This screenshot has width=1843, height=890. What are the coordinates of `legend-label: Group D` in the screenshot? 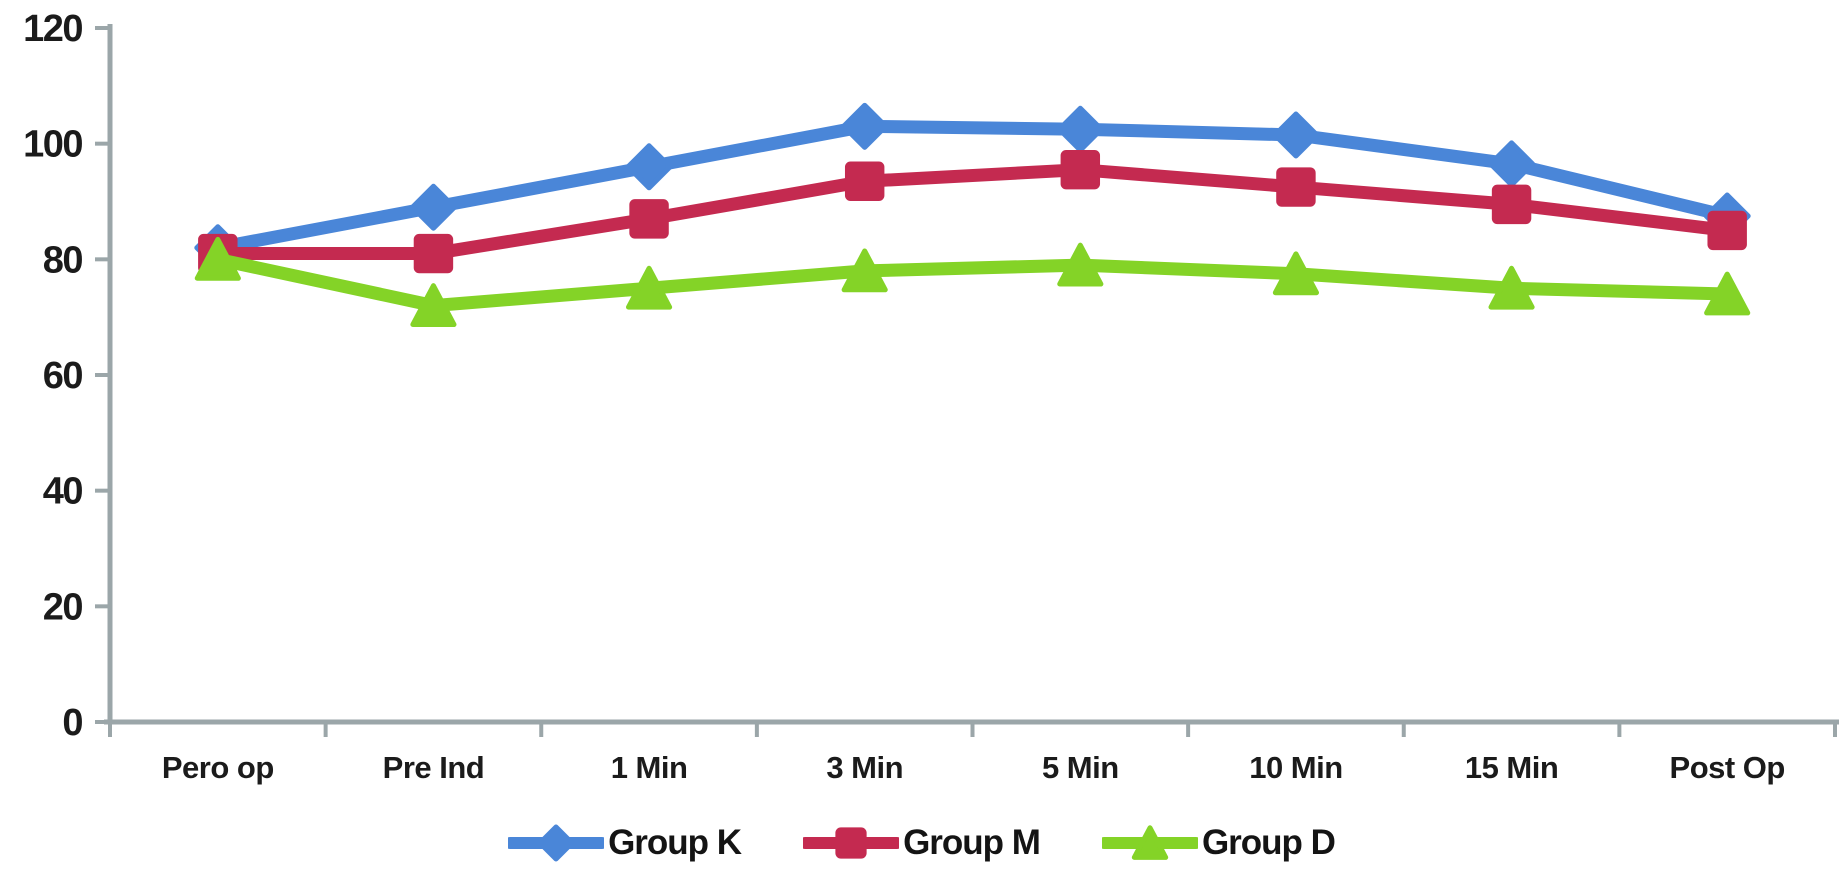 It's located at (1268, 842).